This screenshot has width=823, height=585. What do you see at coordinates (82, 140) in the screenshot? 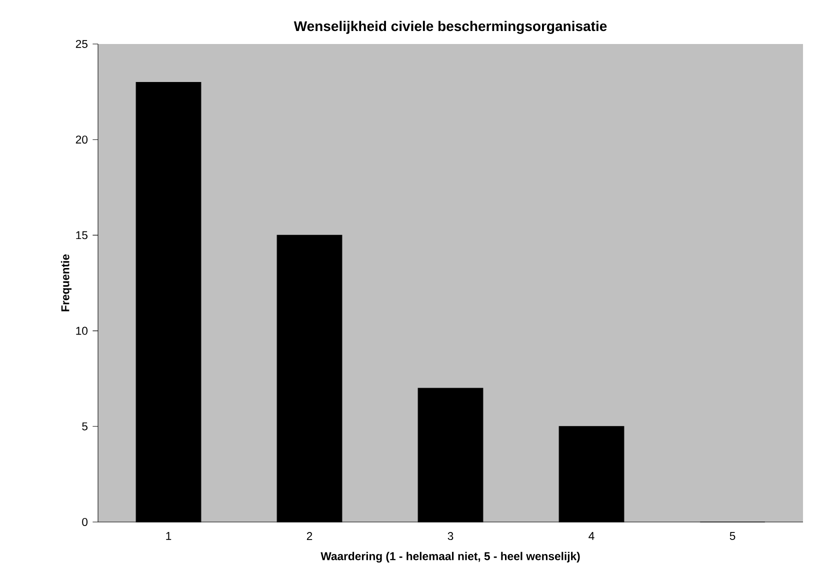
I see `y-tick-label: 20` at bounding box center [82, 140].